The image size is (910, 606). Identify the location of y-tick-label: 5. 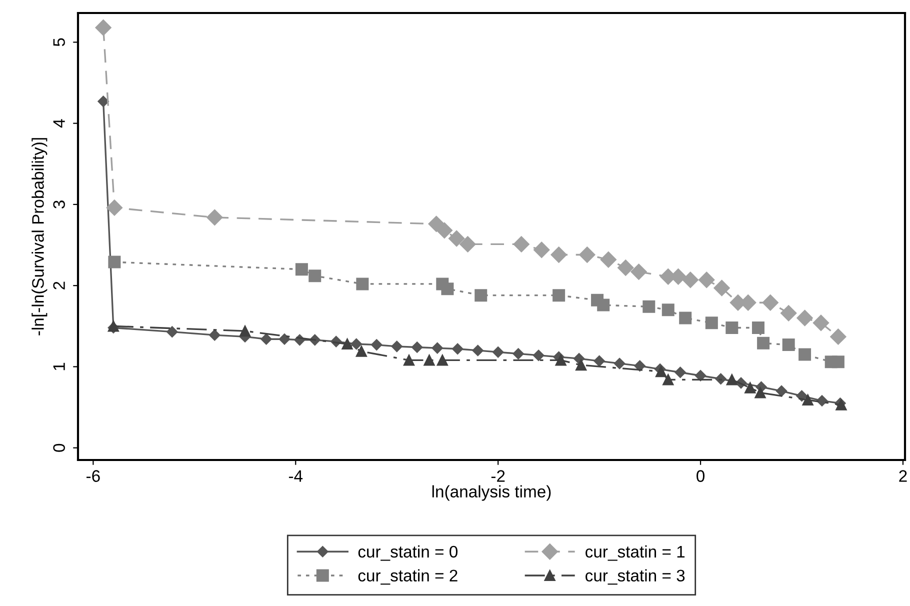
(59, 42).